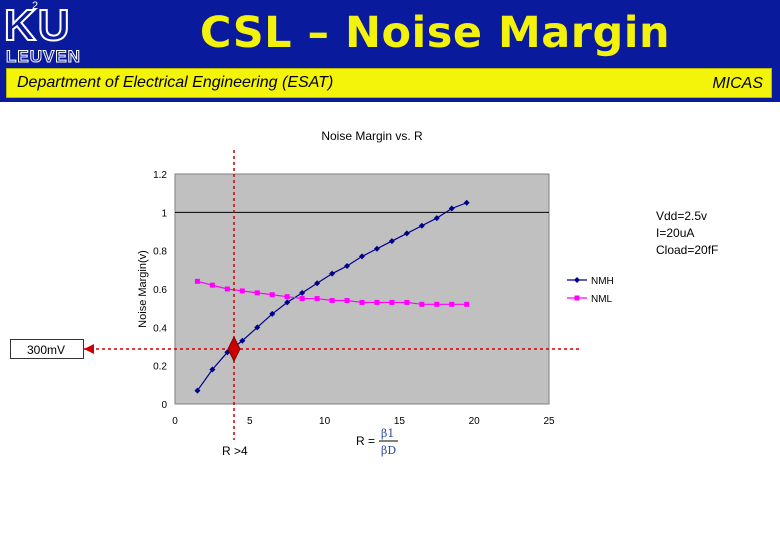 This screenshot has width=780, height=540. What do you see at coordinates (549, 421) in the screenshot?
I see `x-tick-label: 25` at bounding box center [549, 421].